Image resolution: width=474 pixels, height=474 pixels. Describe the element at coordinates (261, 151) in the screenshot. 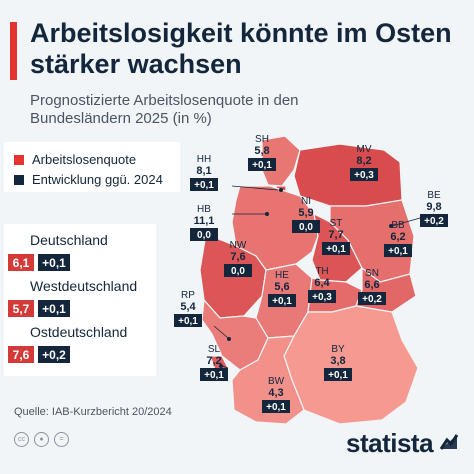

I see `state-rate-sh: 5,8` at that location.